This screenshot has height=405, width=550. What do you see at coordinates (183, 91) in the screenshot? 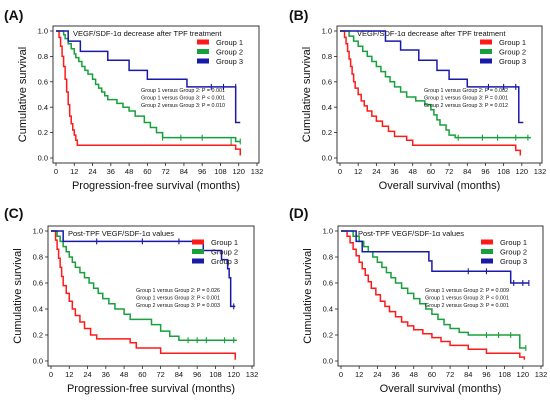
I see `p-value-annotation: Group 1 versus Group 2: P = 0.001` at bounding box center [183, 91].